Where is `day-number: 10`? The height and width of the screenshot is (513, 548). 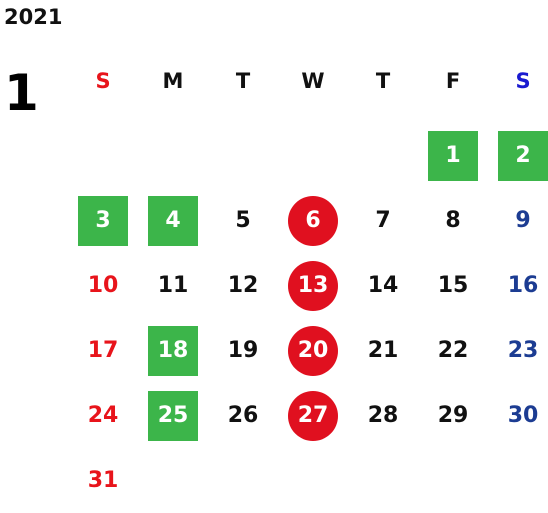 day-number: 10 is located at coordinates (103, 285).